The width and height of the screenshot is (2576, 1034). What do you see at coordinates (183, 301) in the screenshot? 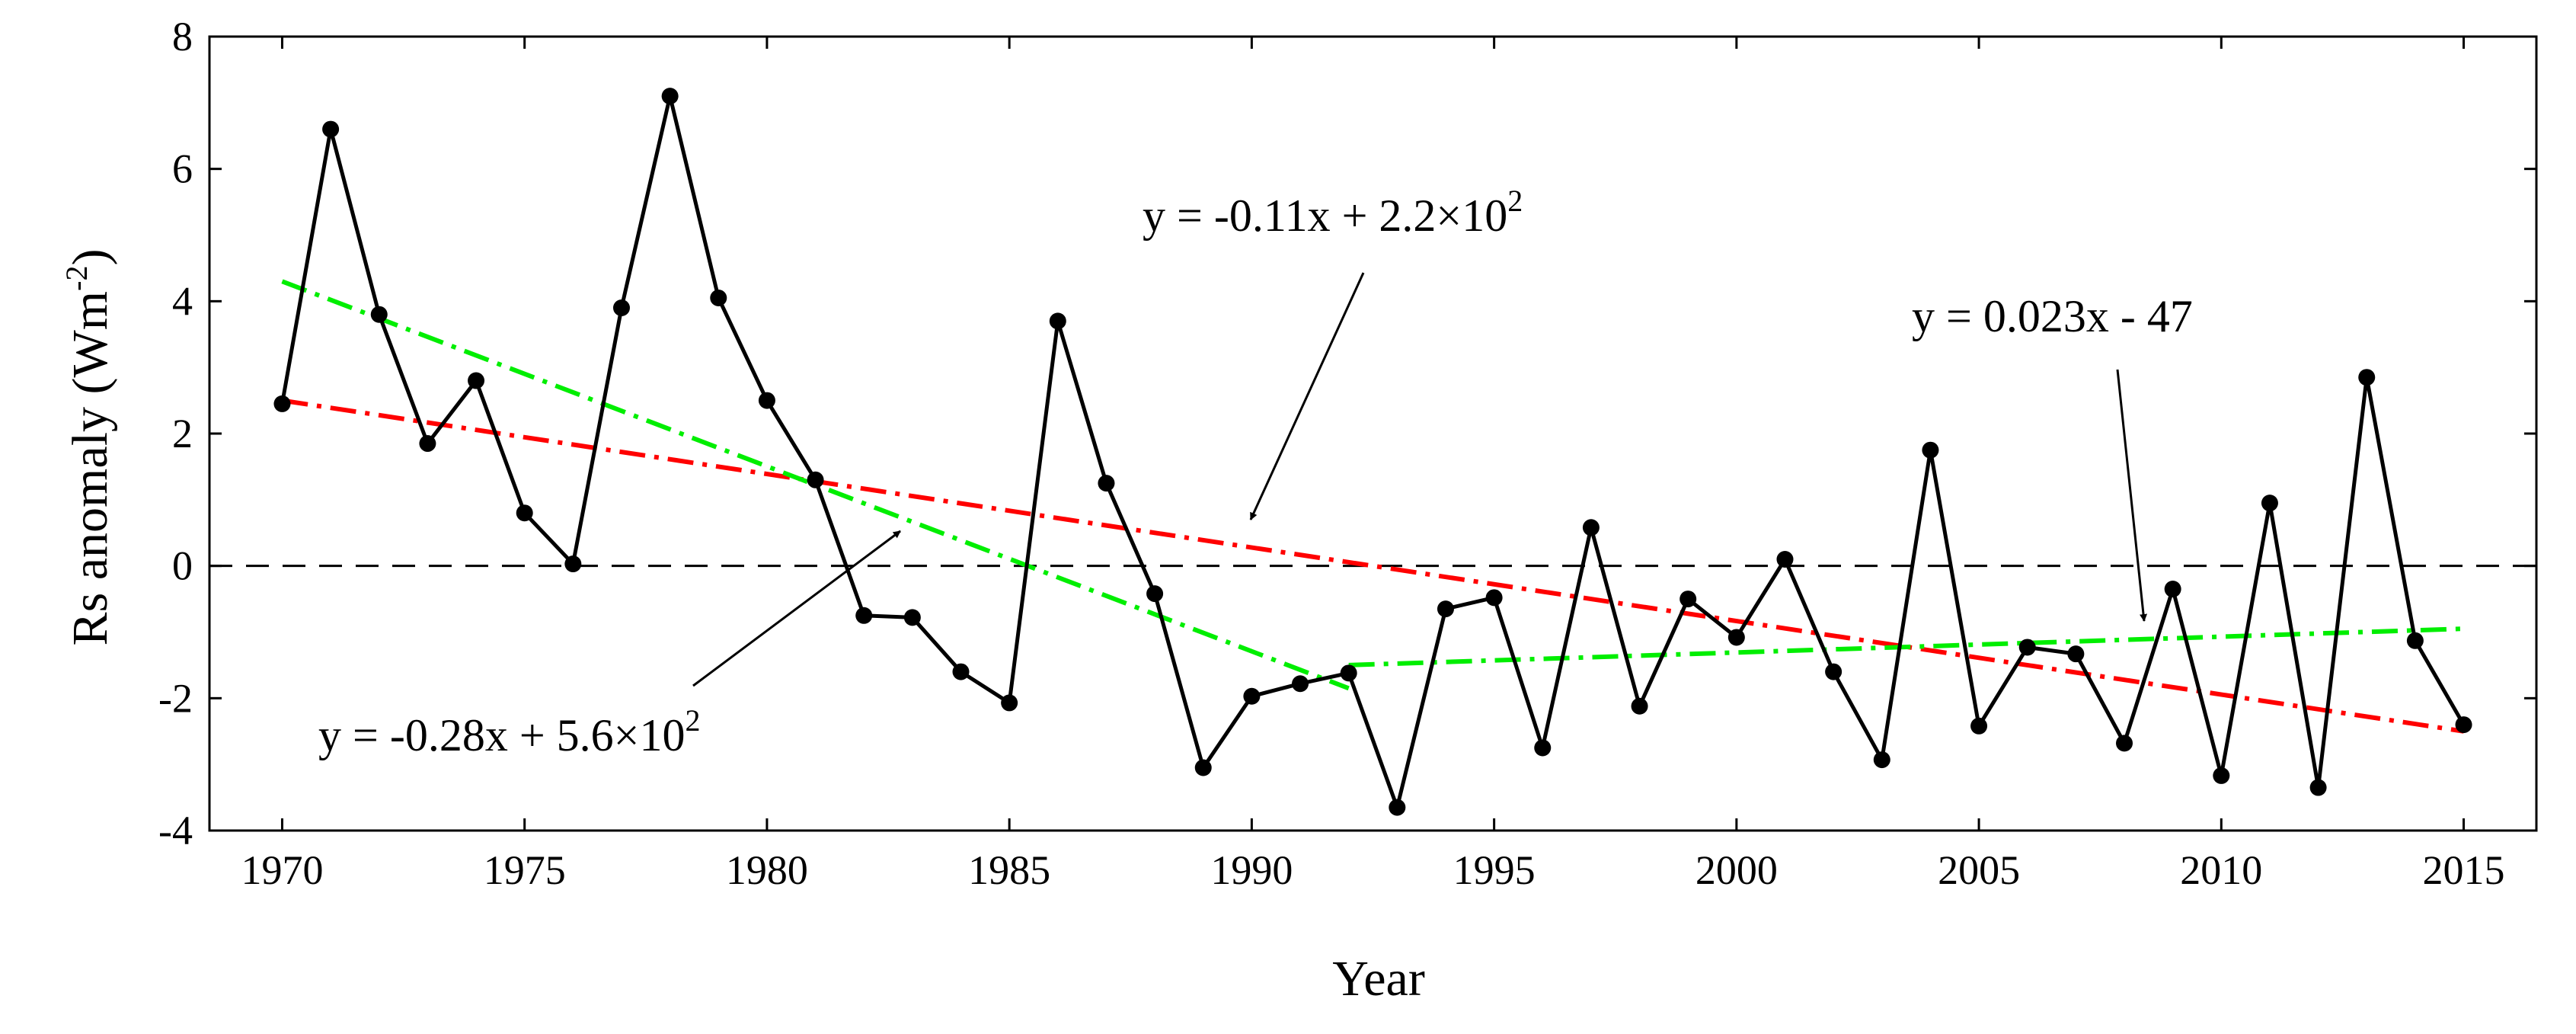
I see `y-tick-label: 4` at bounding box center [183, 301].